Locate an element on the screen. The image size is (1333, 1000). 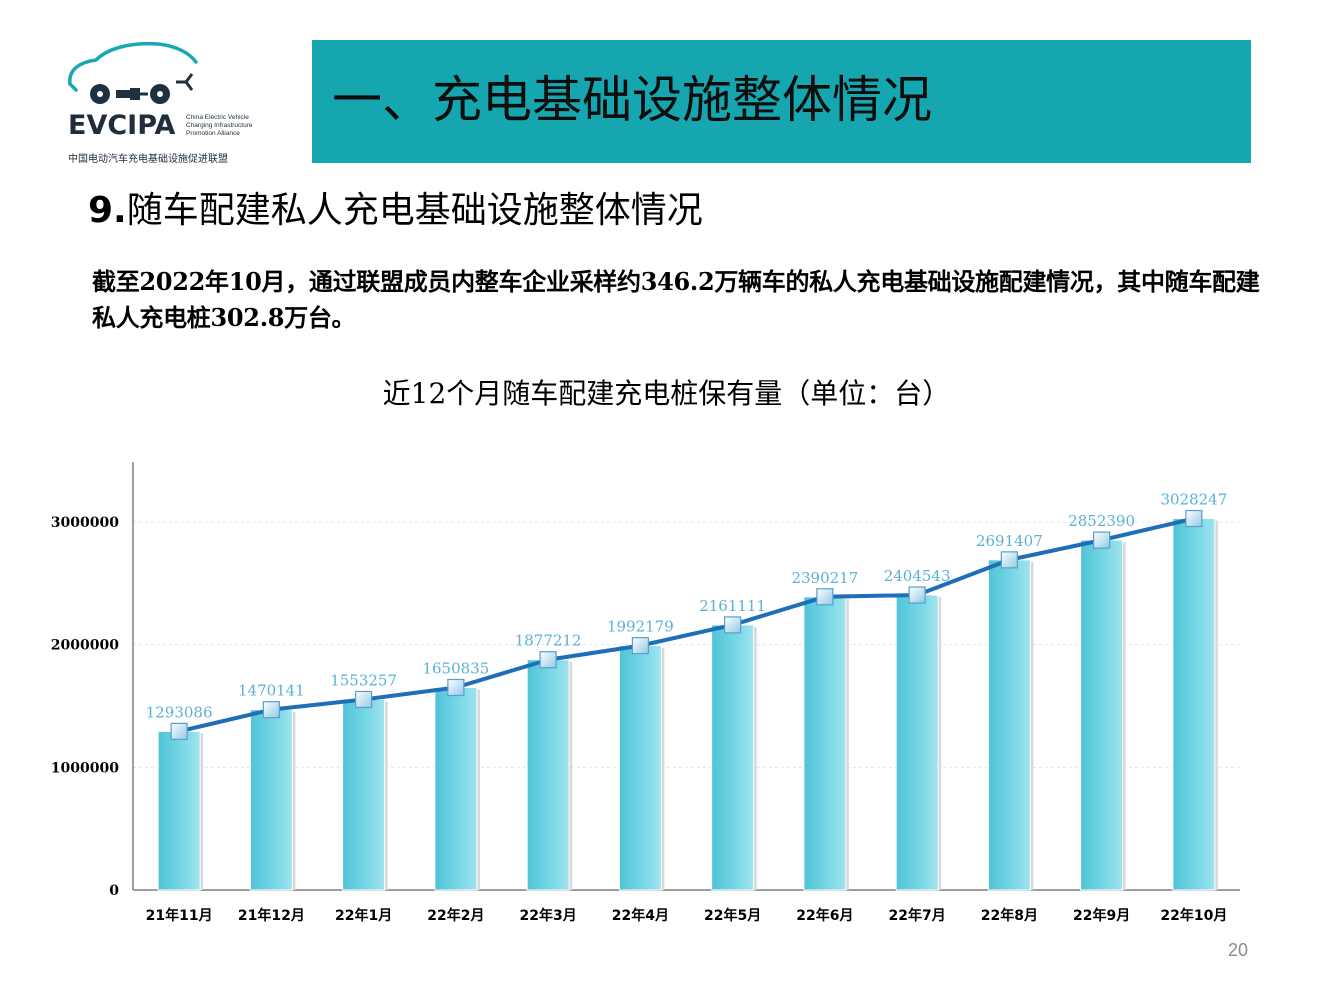
x-tick-label: 22年7月 is located at coordinates (917, 915).